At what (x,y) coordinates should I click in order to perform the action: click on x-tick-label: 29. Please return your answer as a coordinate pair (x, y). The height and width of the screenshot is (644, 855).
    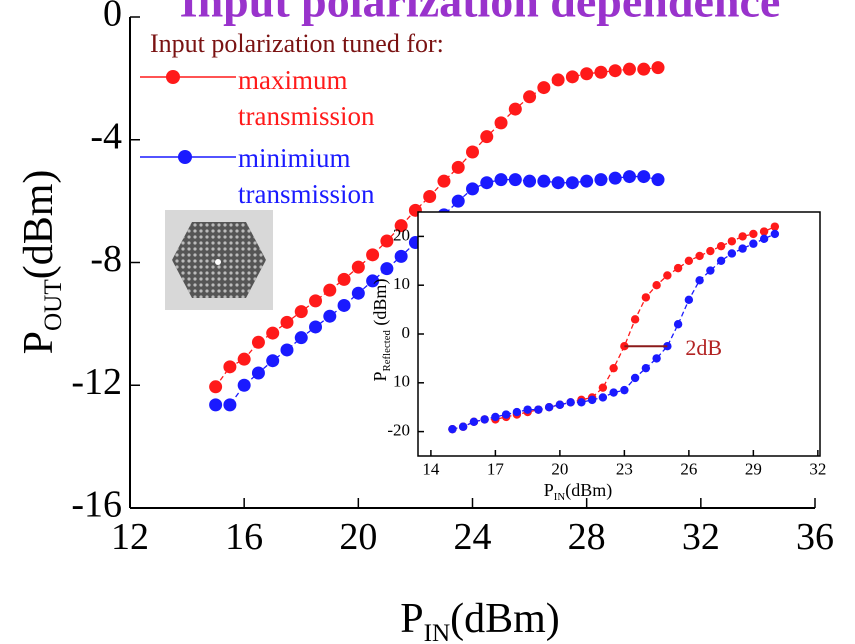
    Looking at the image, I should click on (753, 468).